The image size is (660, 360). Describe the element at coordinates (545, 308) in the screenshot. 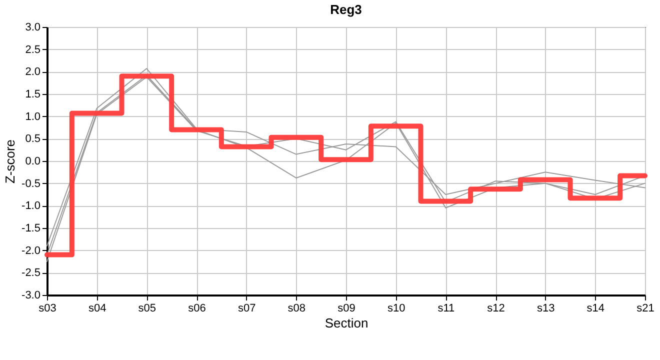

I see `x-tick-label: s13` at that location.